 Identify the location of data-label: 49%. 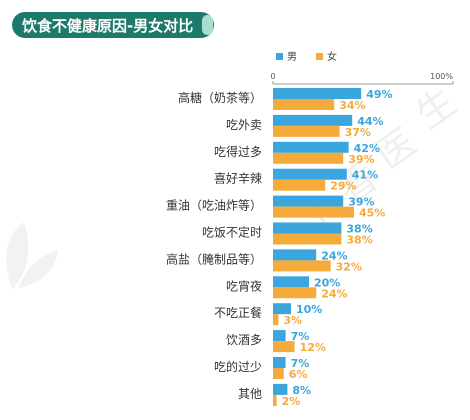
(379, 94).